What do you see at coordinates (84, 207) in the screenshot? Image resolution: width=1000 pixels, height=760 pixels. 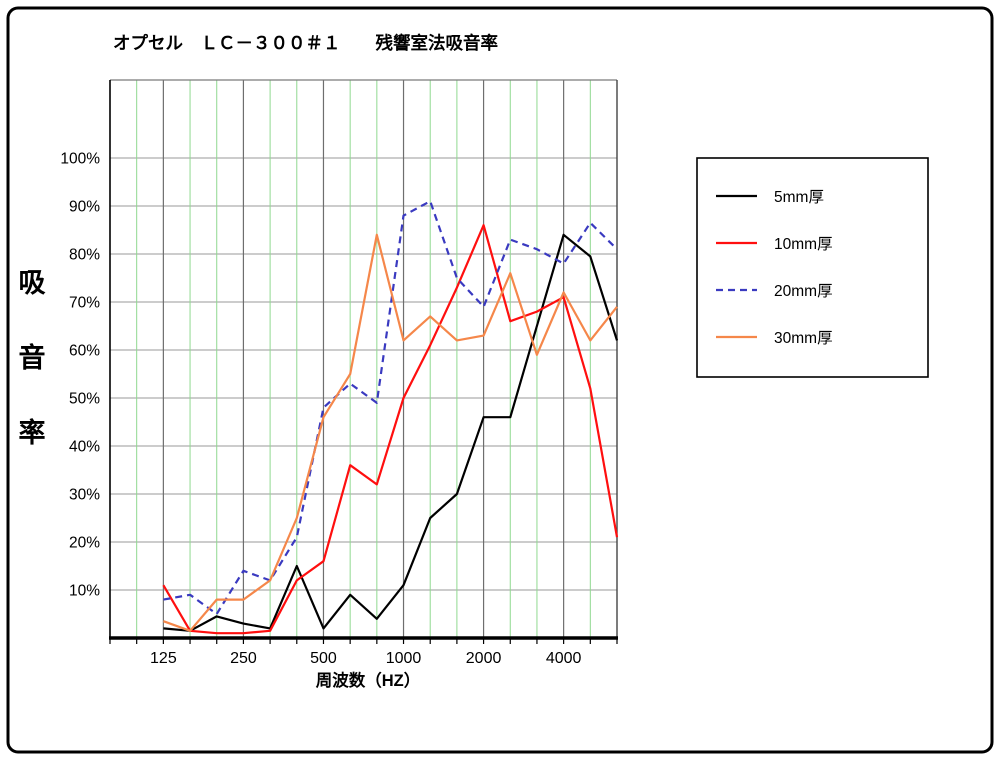 I see `y-tick-label: 90%` at bounding box center [84, 207].